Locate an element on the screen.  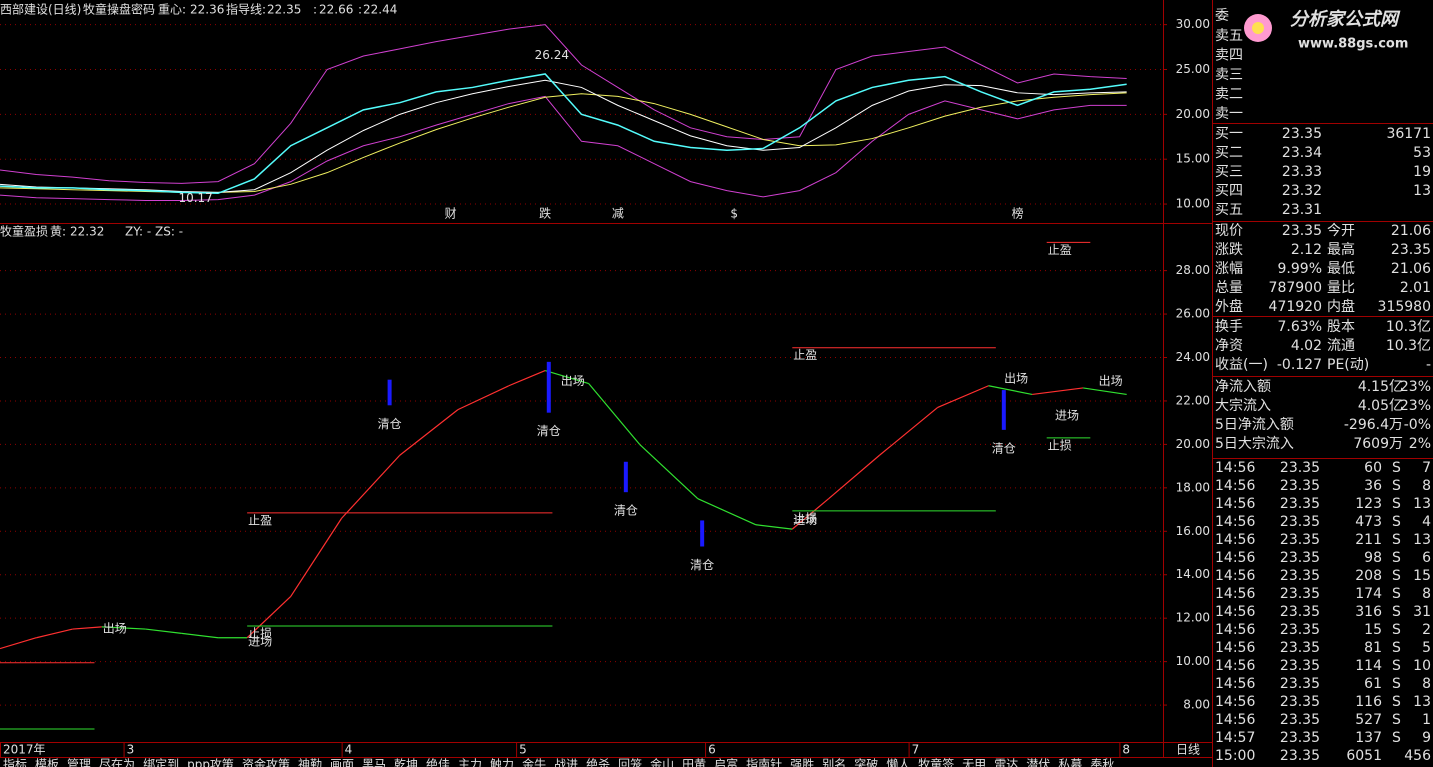
y-tick-label: 30.00 is located at coordinates (1193, 24).